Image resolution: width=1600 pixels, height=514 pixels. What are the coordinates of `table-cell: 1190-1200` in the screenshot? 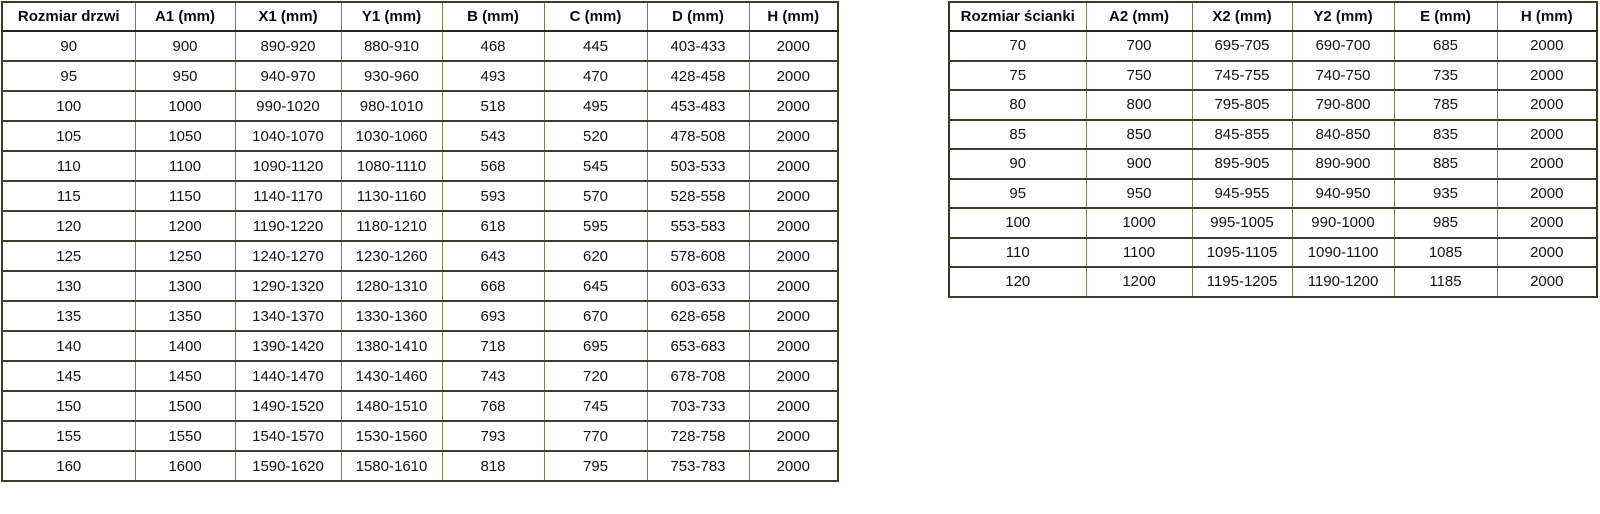 It's located at (1343, 282).